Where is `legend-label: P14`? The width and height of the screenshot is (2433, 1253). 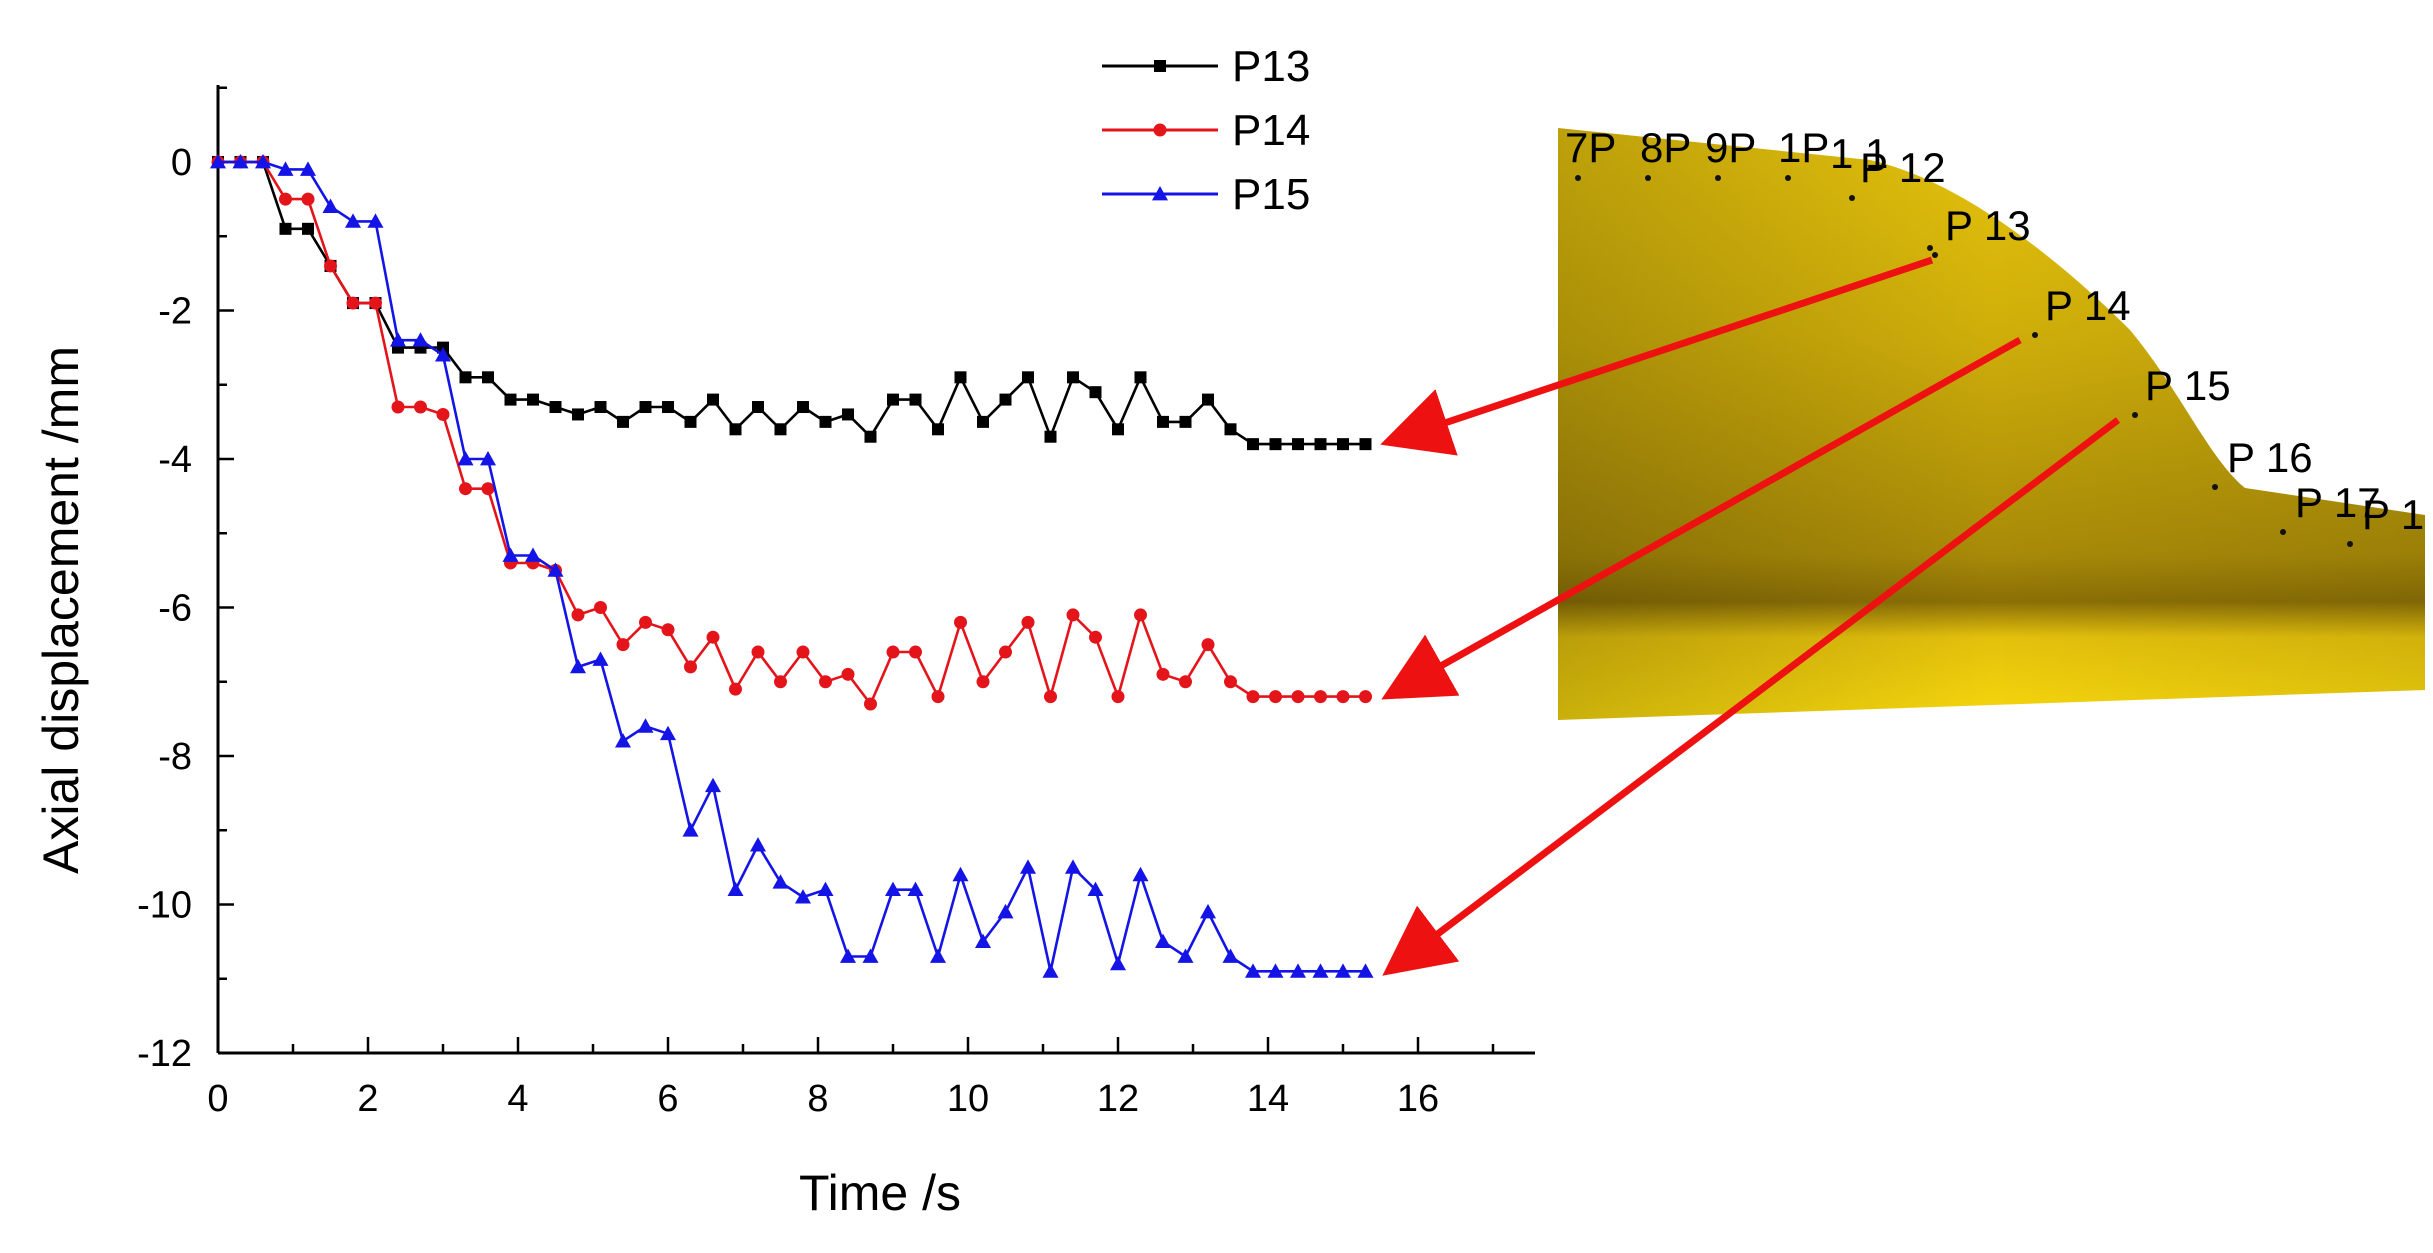
legend-label: P14 is located at coordinates (1271, 130).